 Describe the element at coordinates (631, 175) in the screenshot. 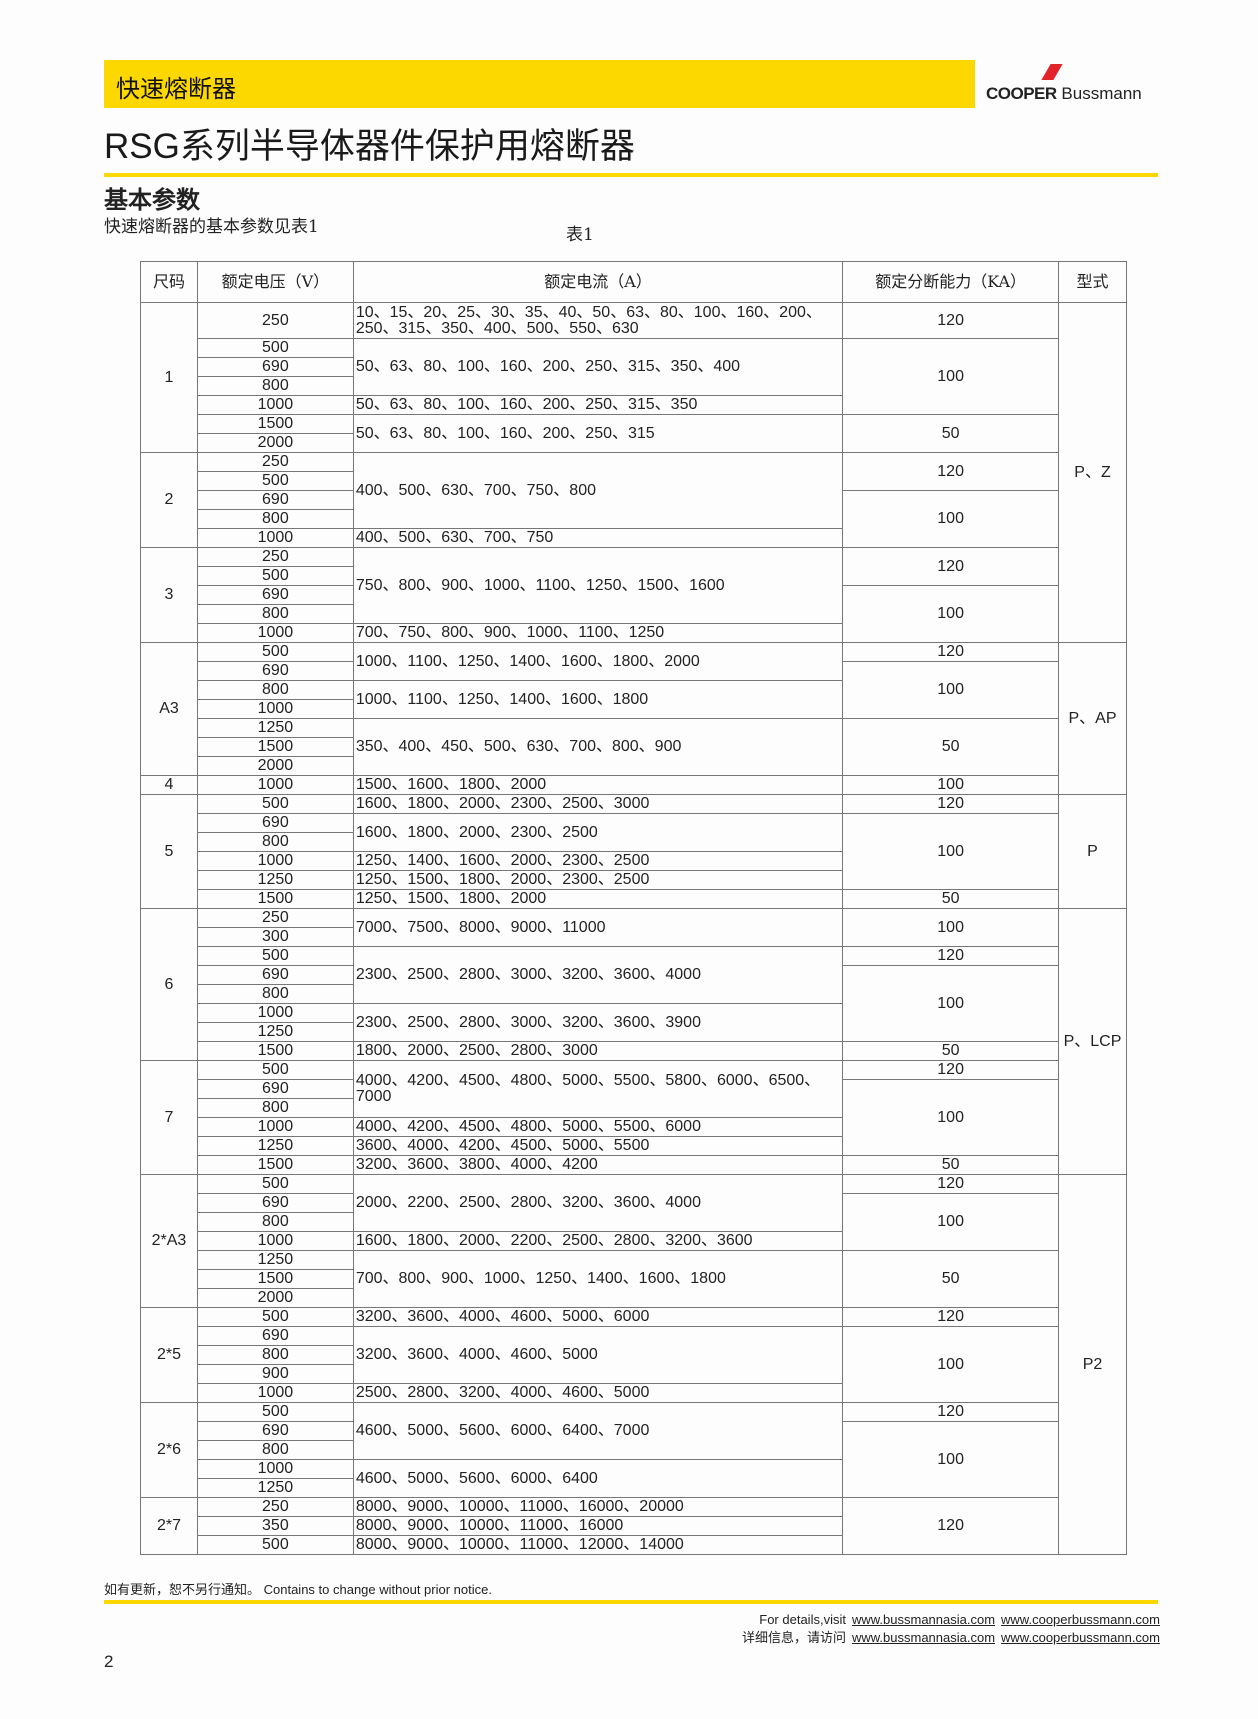

I see `title-divider` at that location.